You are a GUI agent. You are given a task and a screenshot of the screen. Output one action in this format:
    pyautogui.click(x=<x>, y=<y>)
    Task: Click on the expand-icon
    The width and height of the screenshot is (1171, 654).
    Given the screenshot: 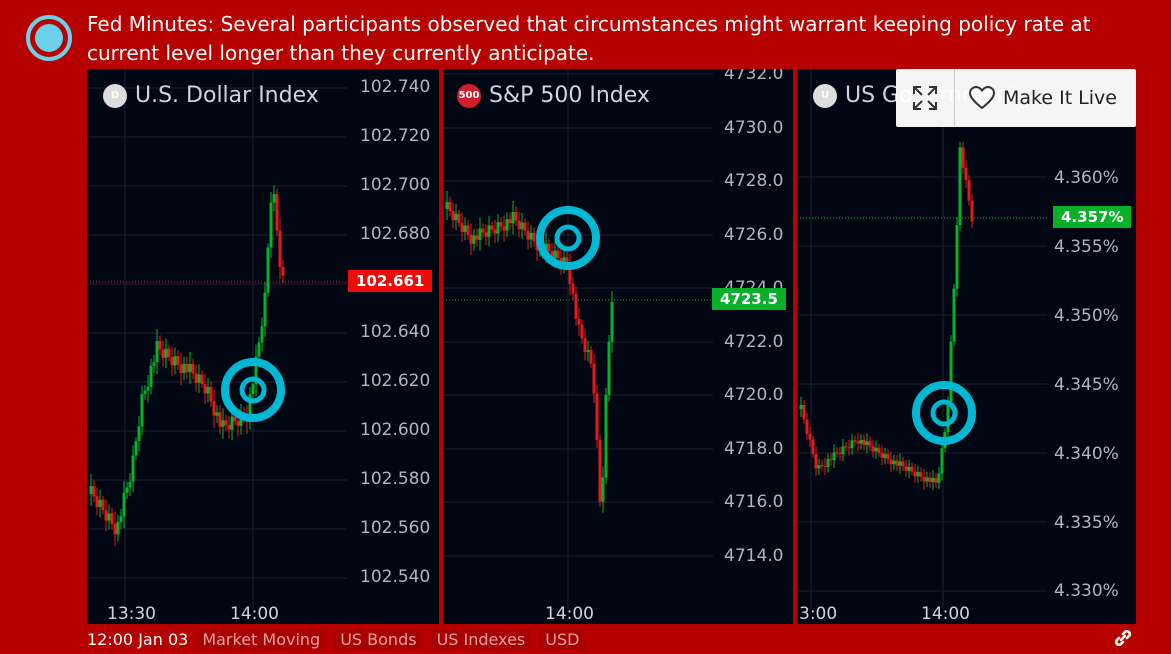 What is the action you would take?
    pyautogui.click(x=925, y=98)
    